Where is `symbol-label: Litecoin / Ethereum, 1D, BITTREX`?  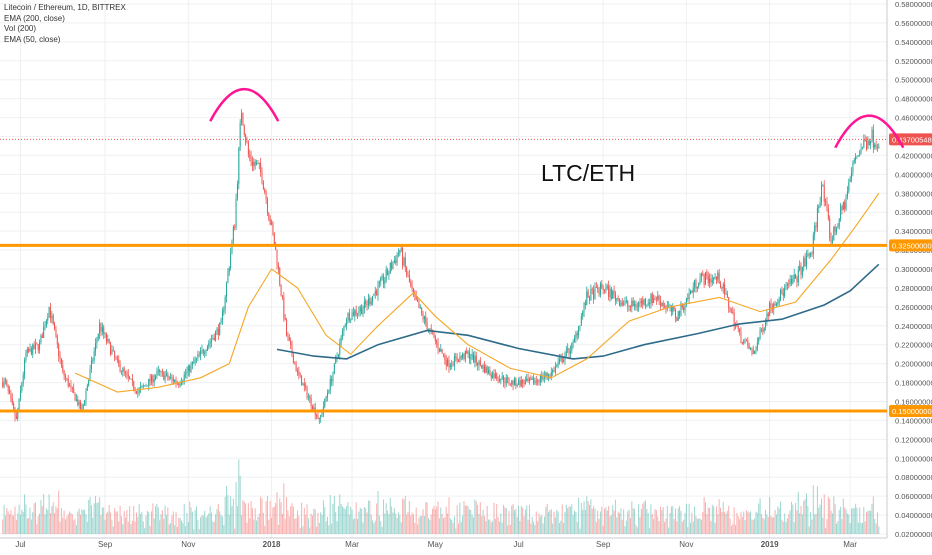 symbol-label: Litecoin / Ethereum, 1D, BITTREX is located at coordinates (65, 7).